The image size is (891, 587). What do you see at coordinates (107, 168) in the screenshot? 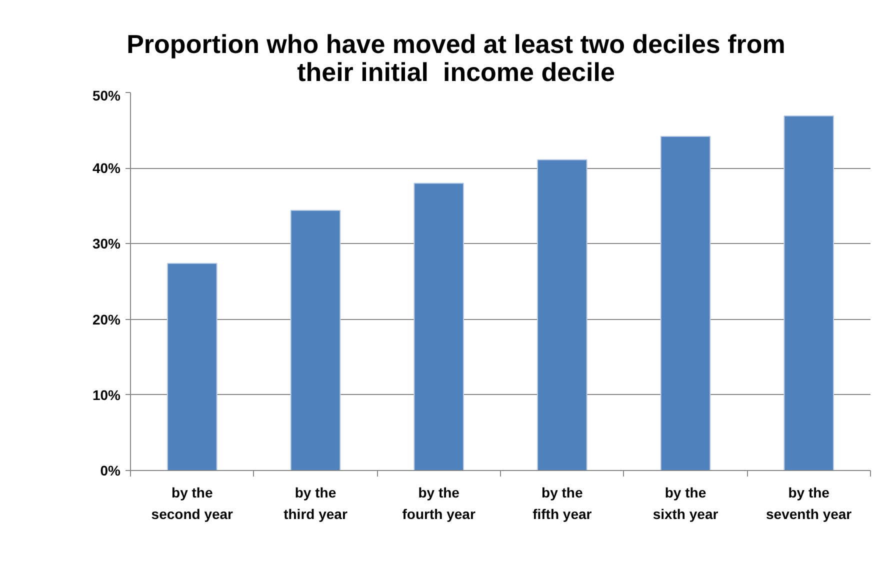
I see `y-tick-label: 40%` at bounding box center [107, 168].